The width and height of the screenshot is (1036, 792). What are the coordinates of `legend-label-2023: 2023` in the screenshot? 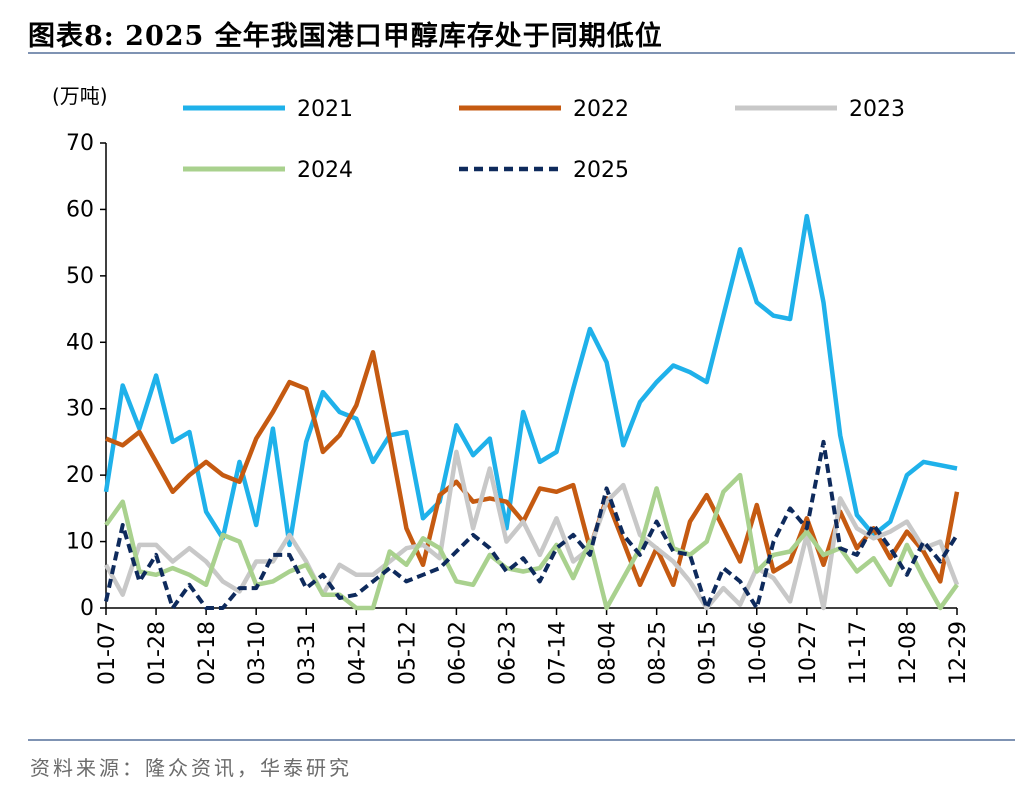 It's located at (877, 109).